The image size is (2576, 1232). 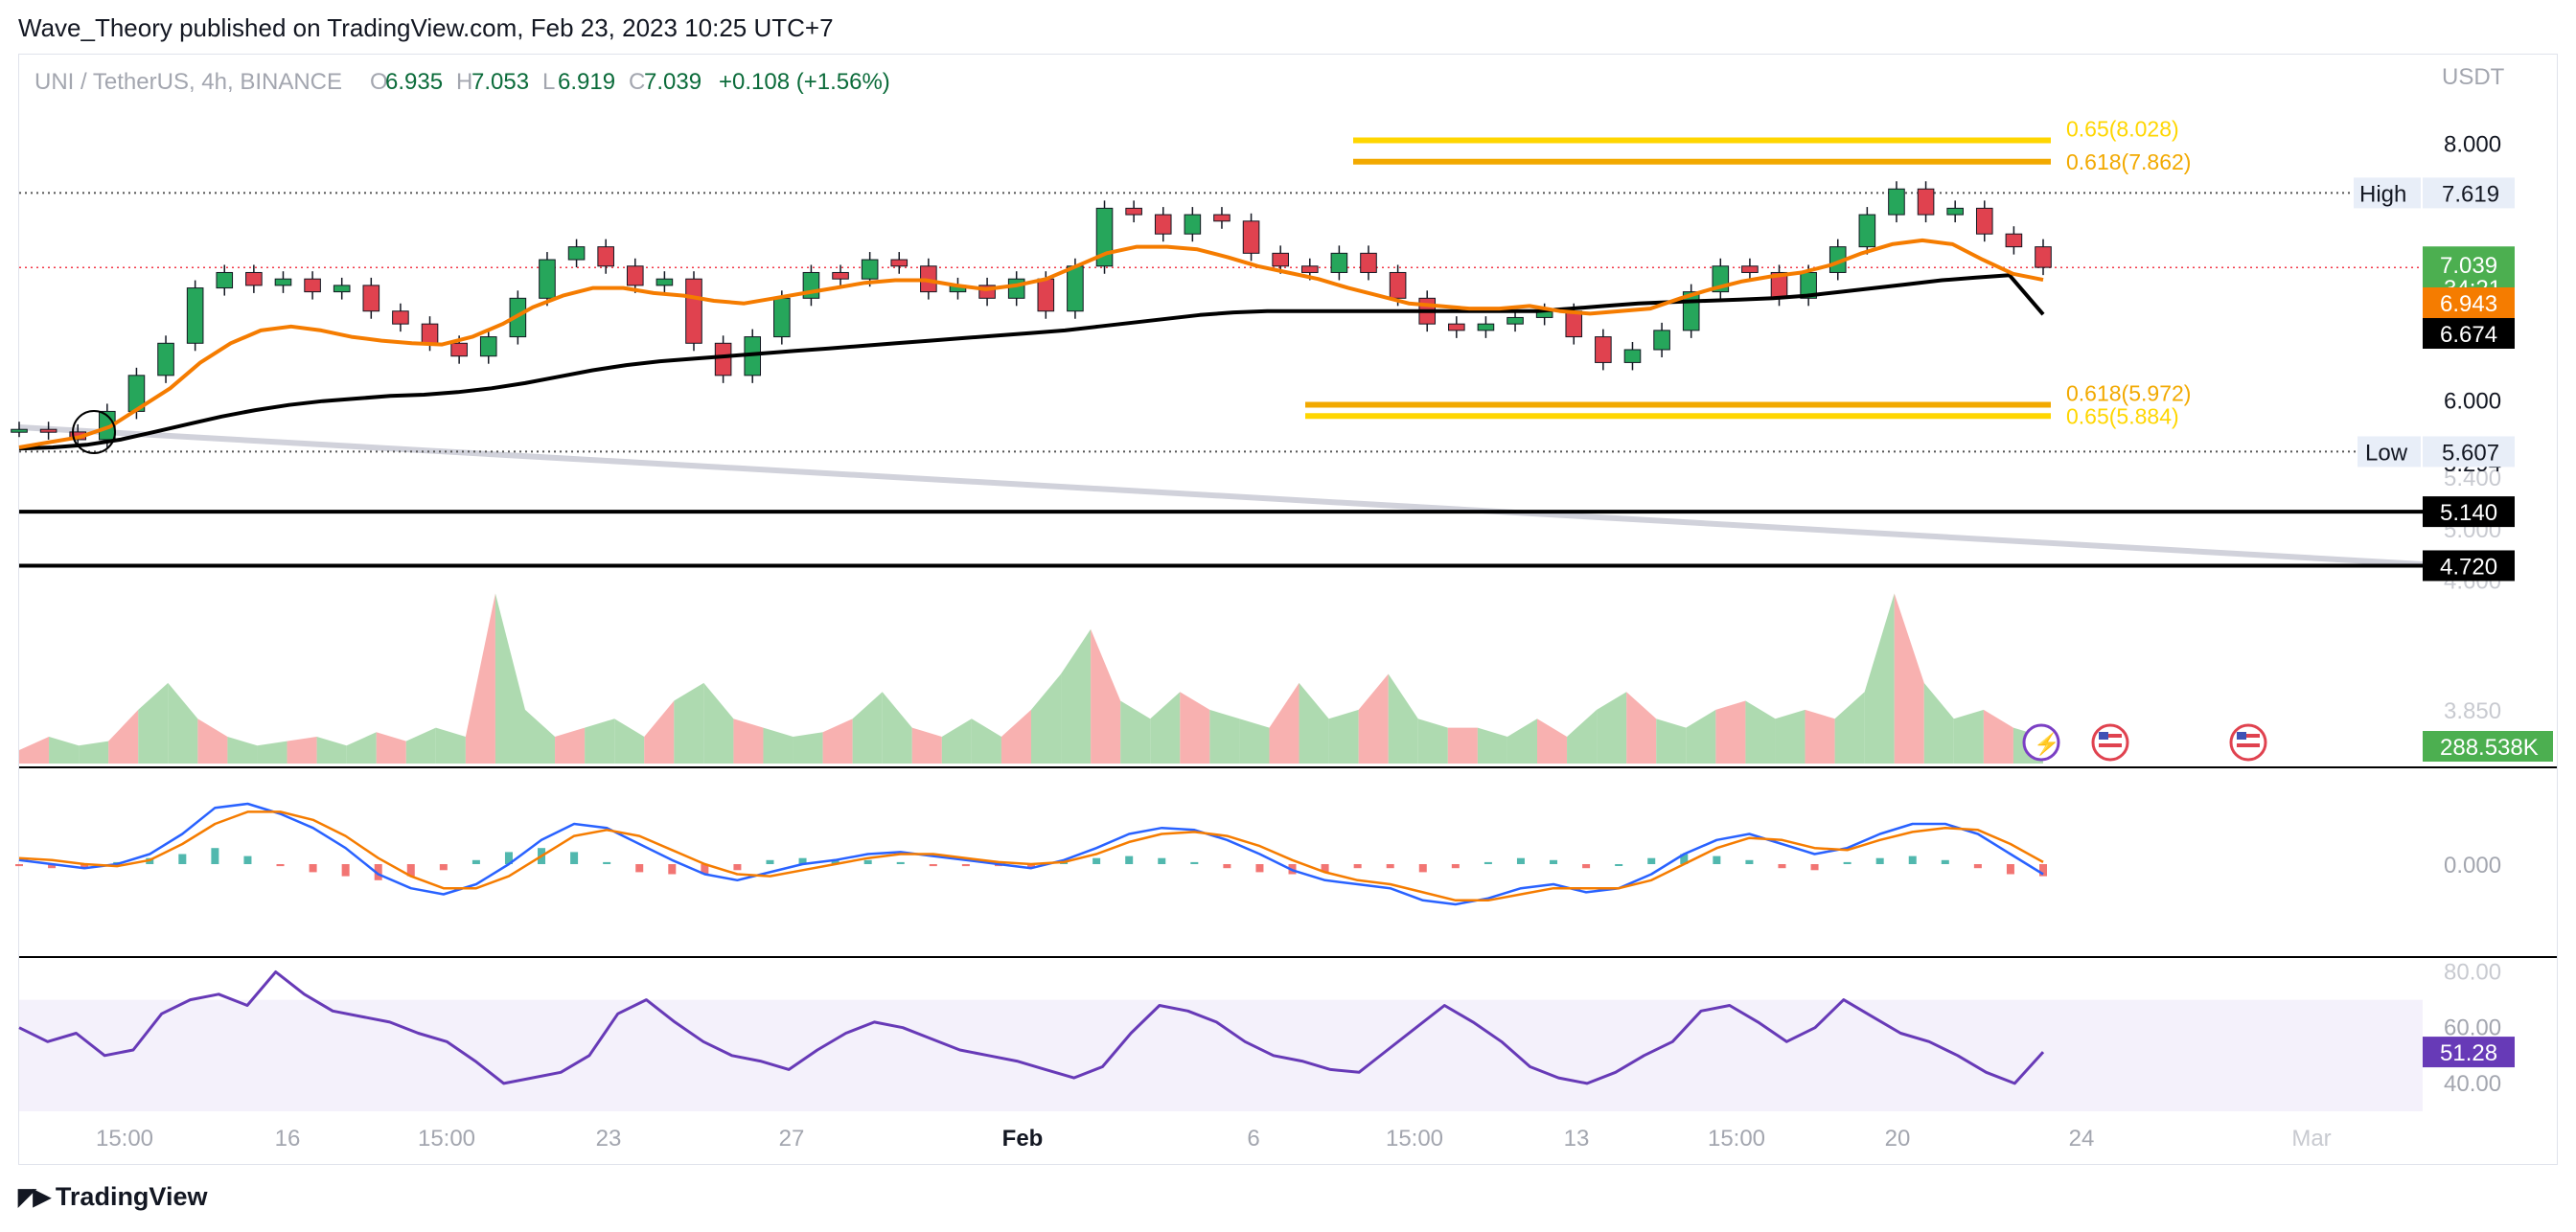 I want to click on x-tick-11: 24, so click(x=2082, y=1139).